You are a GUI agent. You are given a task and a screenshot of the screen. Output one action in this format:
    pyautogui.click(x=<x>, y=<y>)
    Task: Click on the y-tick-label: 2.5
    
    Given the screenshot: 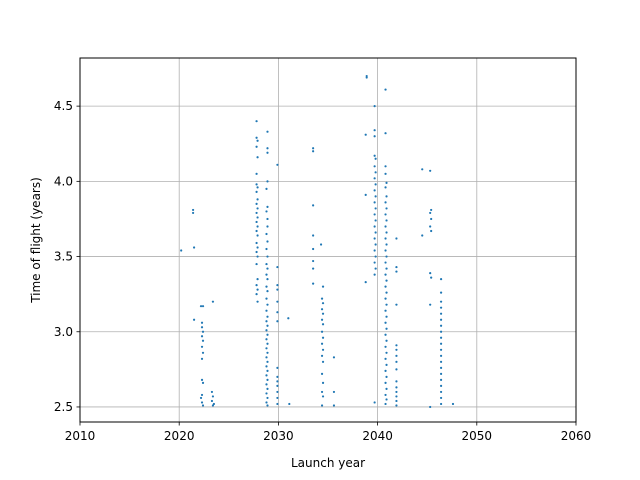 What is the action you would take?
    pyautogui.click(x=63, y=407)
    